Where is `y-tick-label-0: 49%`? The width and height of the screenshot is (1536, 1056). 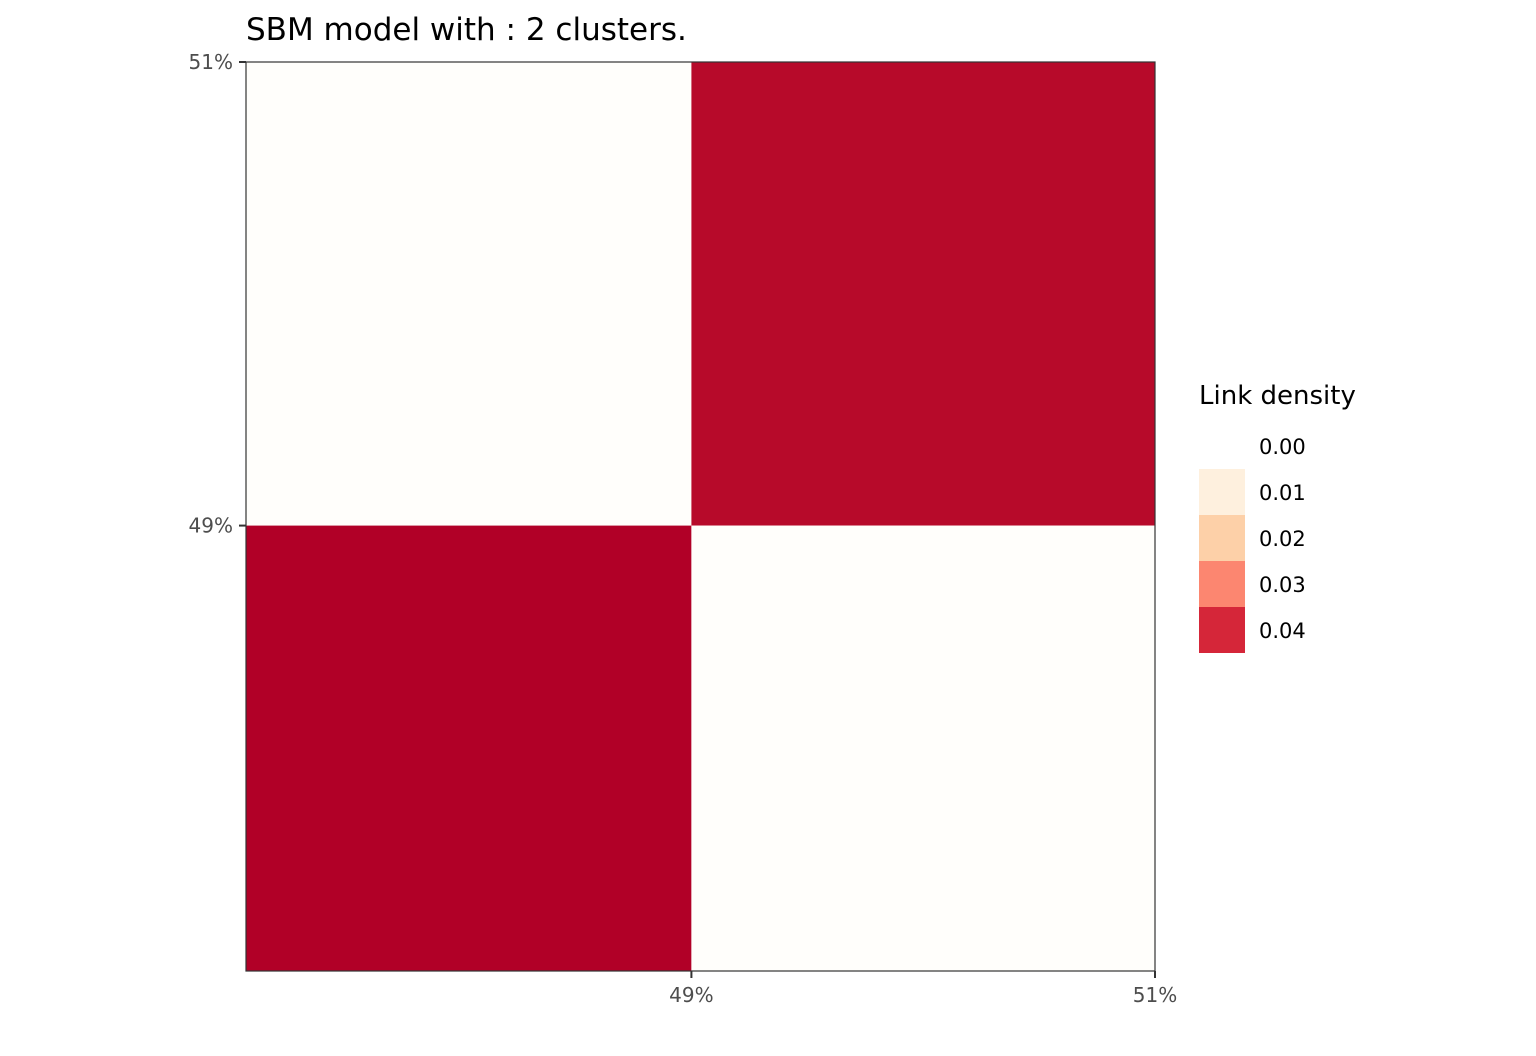 y-tick-label-0: 49% is located at coordinates (211, 526).